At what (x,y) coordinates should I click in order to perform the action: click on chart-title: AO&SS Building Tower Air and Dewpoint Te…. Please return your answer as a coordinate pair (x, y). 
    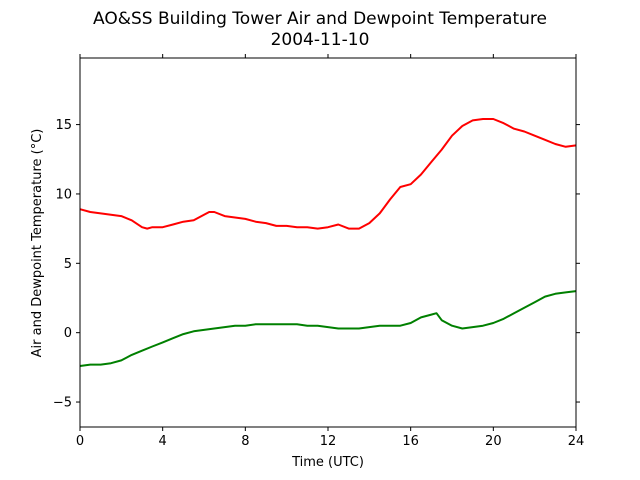
    Looking at the image, I should click on (320, 19).